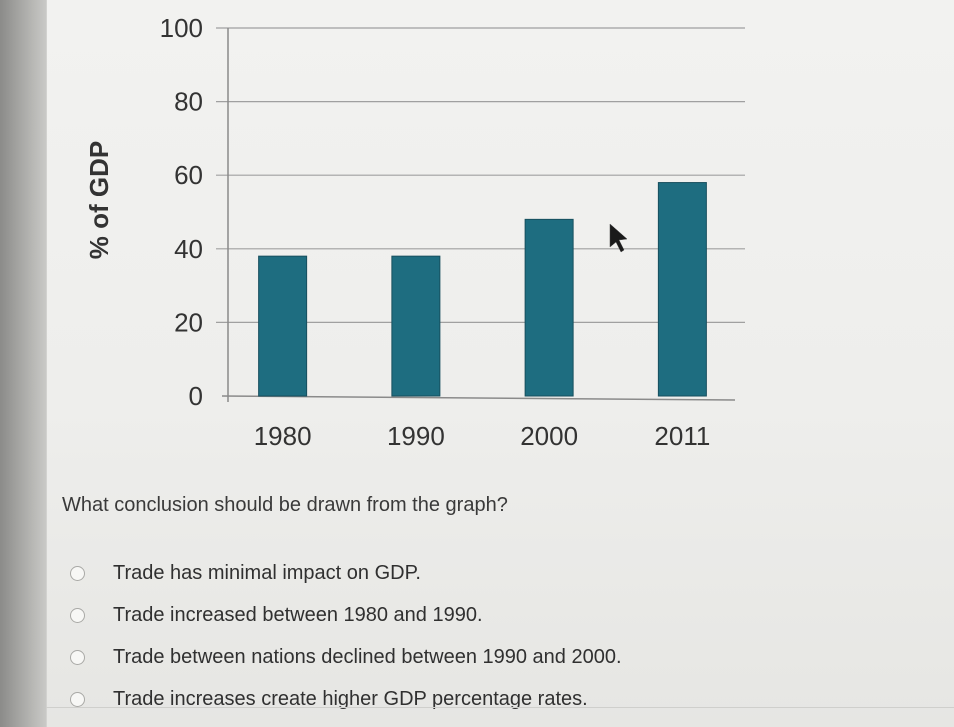 Image resolution: width=954 pixels, height=727 pixels. Describe the element at coordinates (549, 436) in the screenshot. I see `x-tick-label: 2000` at that location.